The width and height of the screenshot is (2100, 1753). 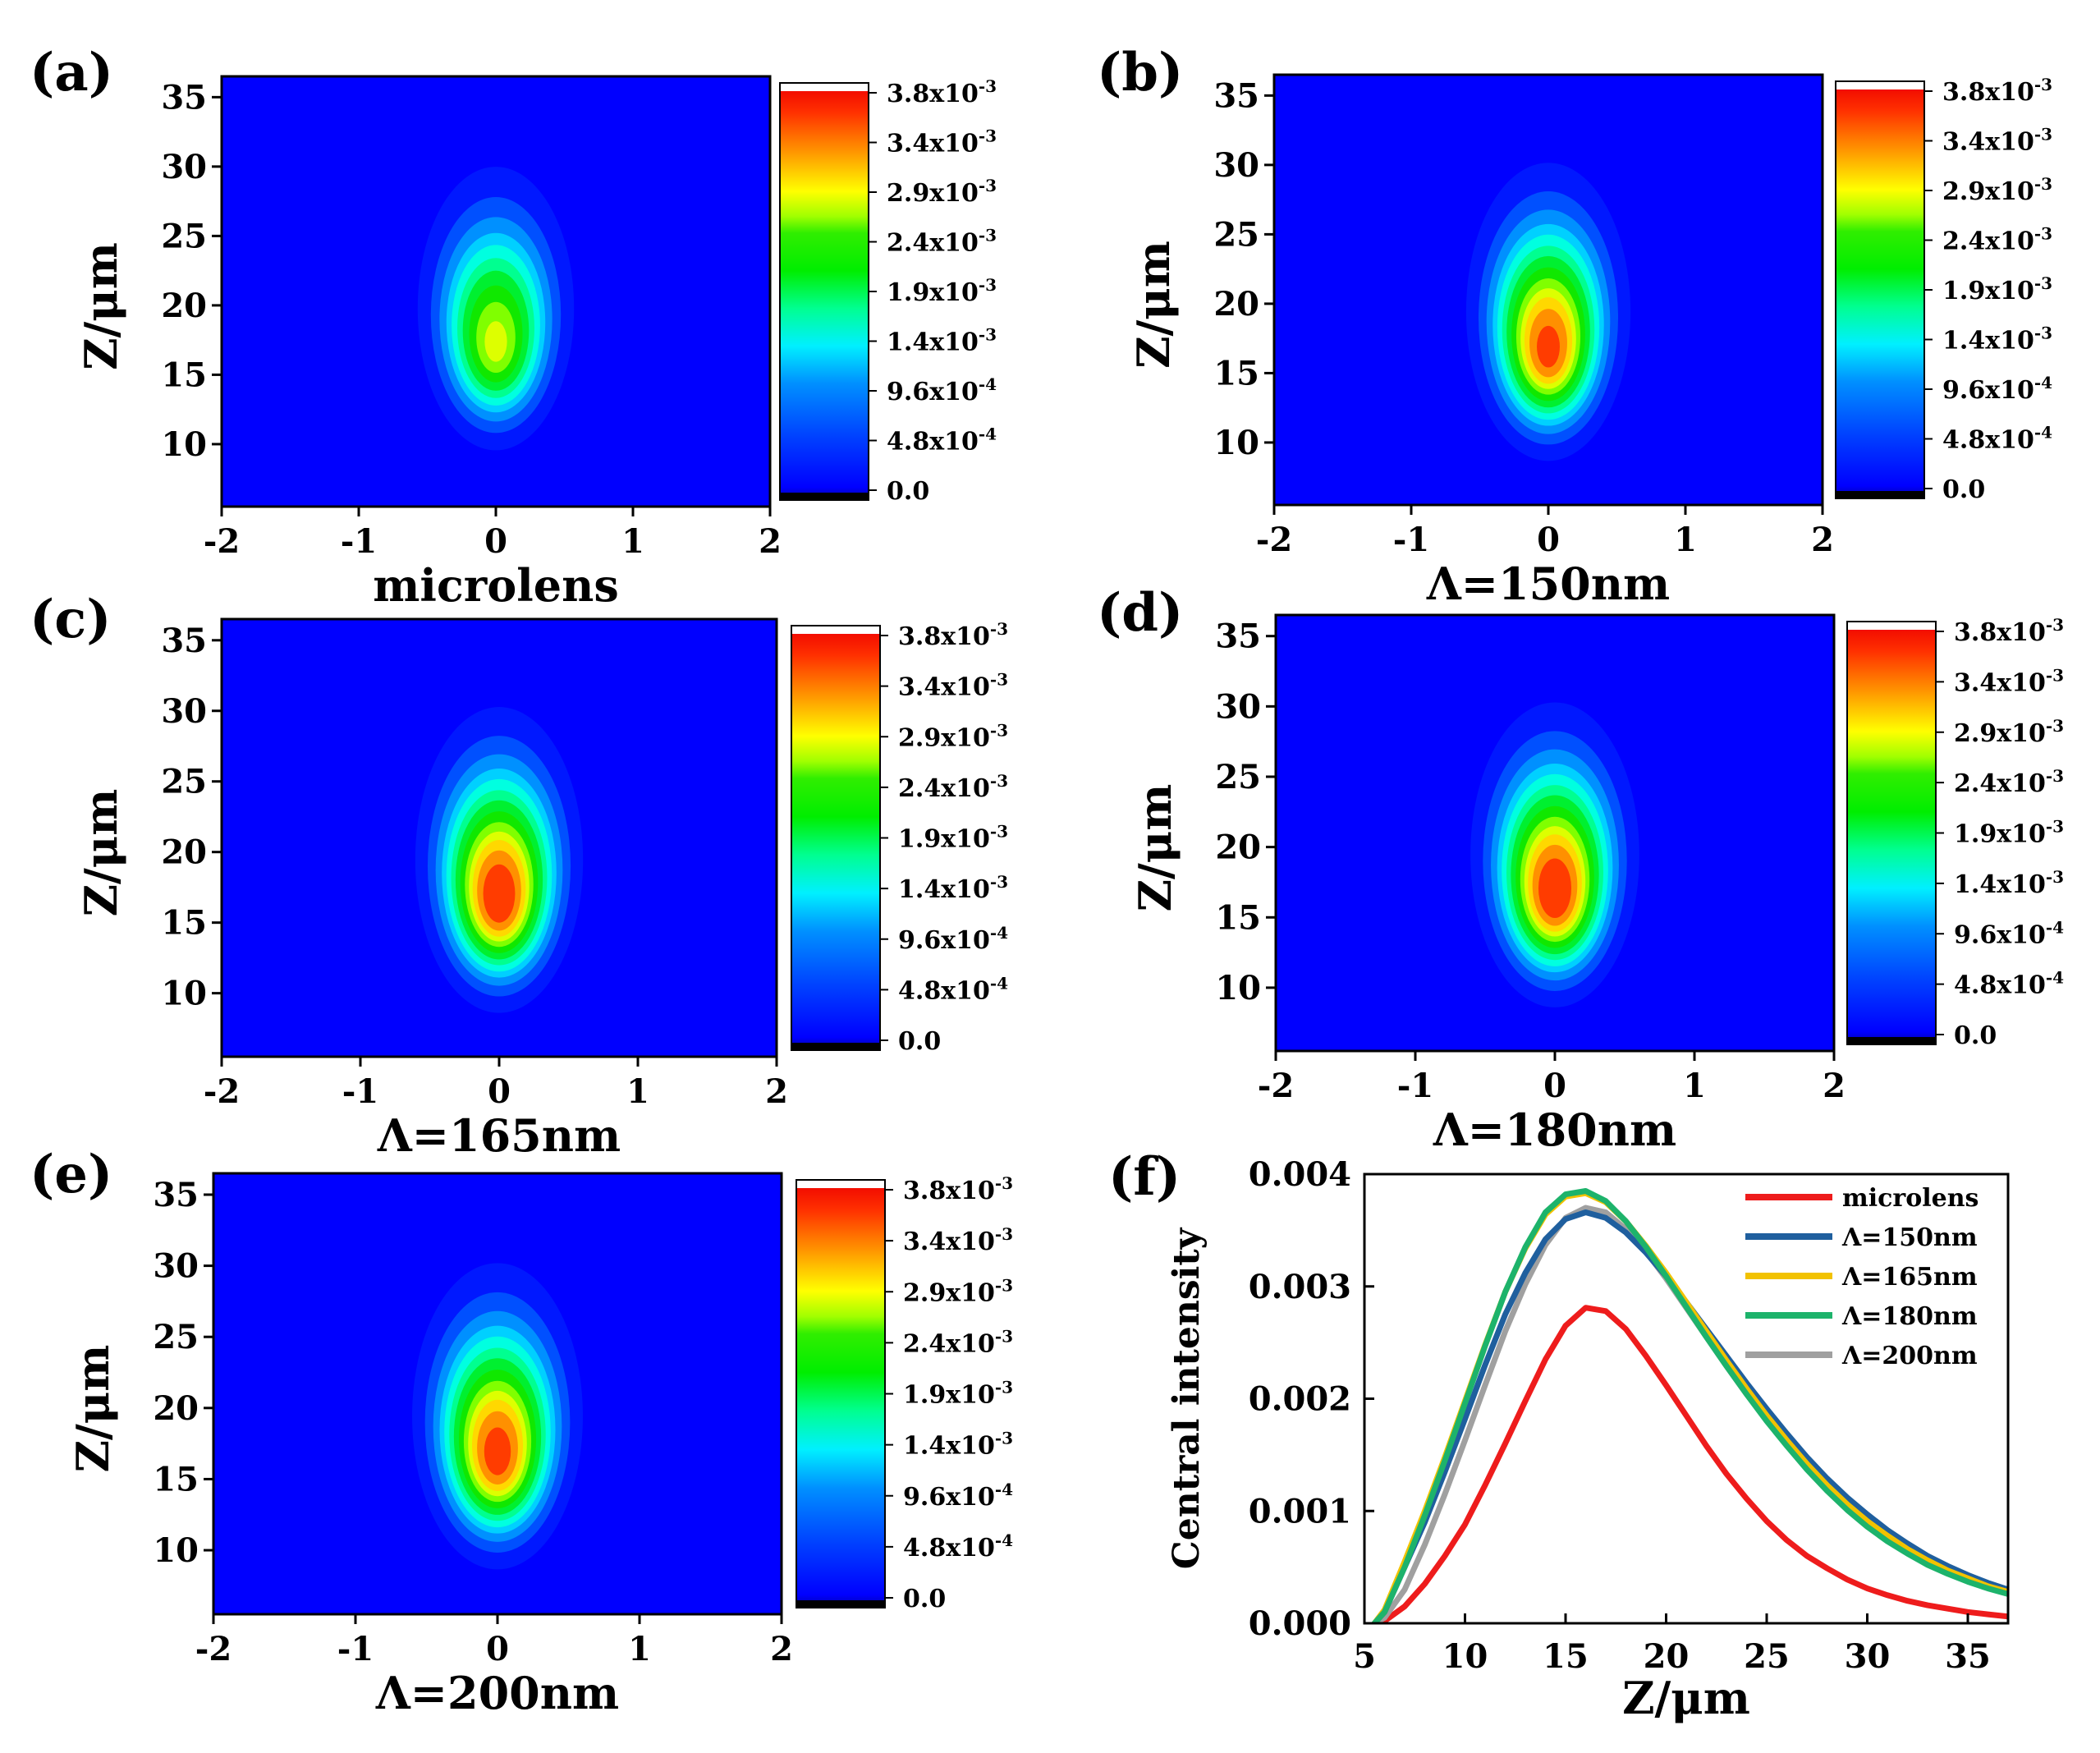 I want to click on y-tick-label: 10, so click(x=184, y=444).